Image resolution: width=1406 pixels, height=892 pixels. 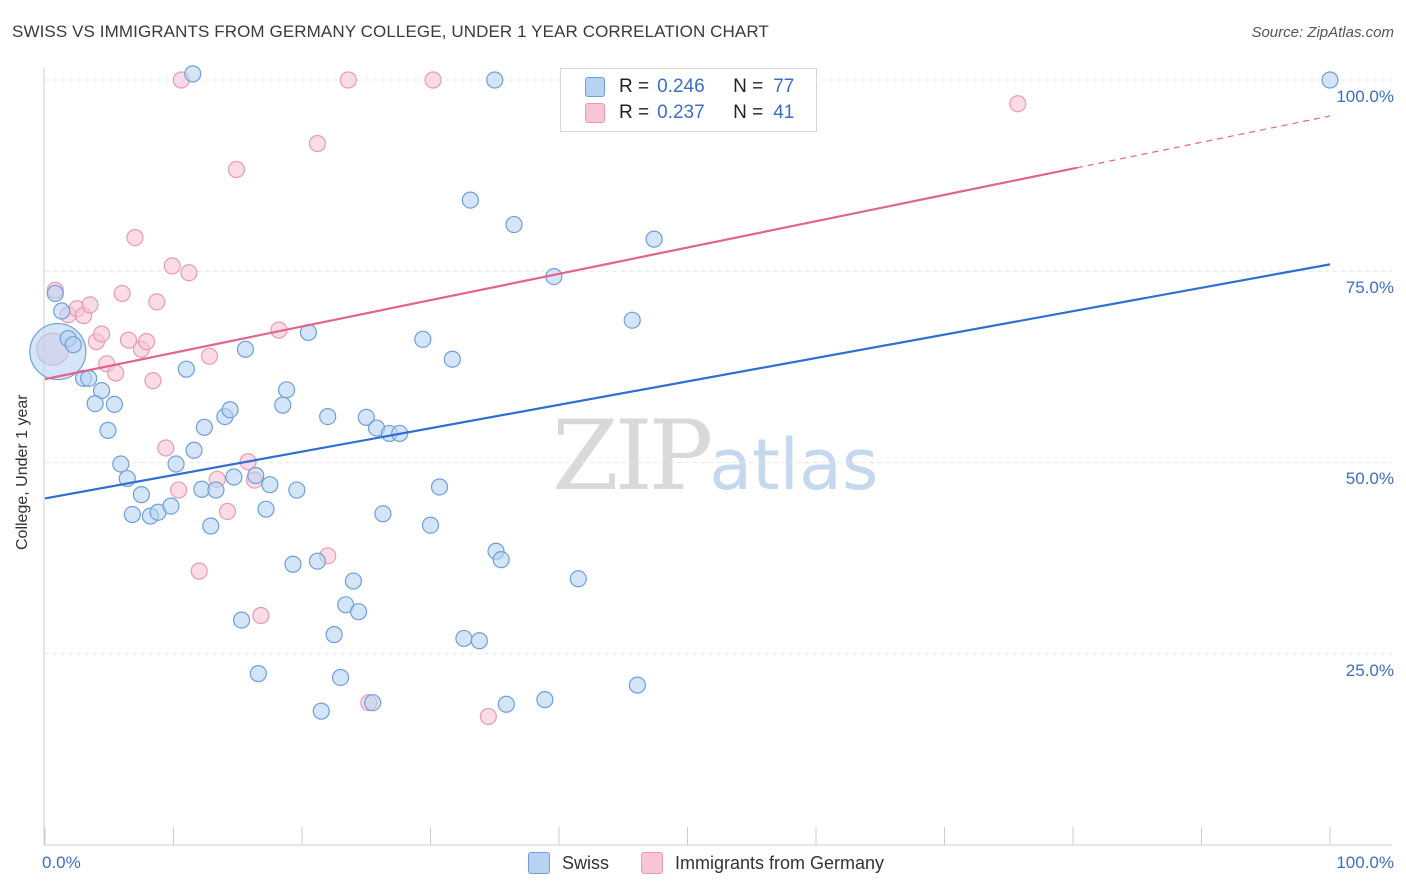 What do you see at coordinates (681, 86) in the screenshot?
I see `swiss-r-value: 0.246` at bounding box center [681, 86].